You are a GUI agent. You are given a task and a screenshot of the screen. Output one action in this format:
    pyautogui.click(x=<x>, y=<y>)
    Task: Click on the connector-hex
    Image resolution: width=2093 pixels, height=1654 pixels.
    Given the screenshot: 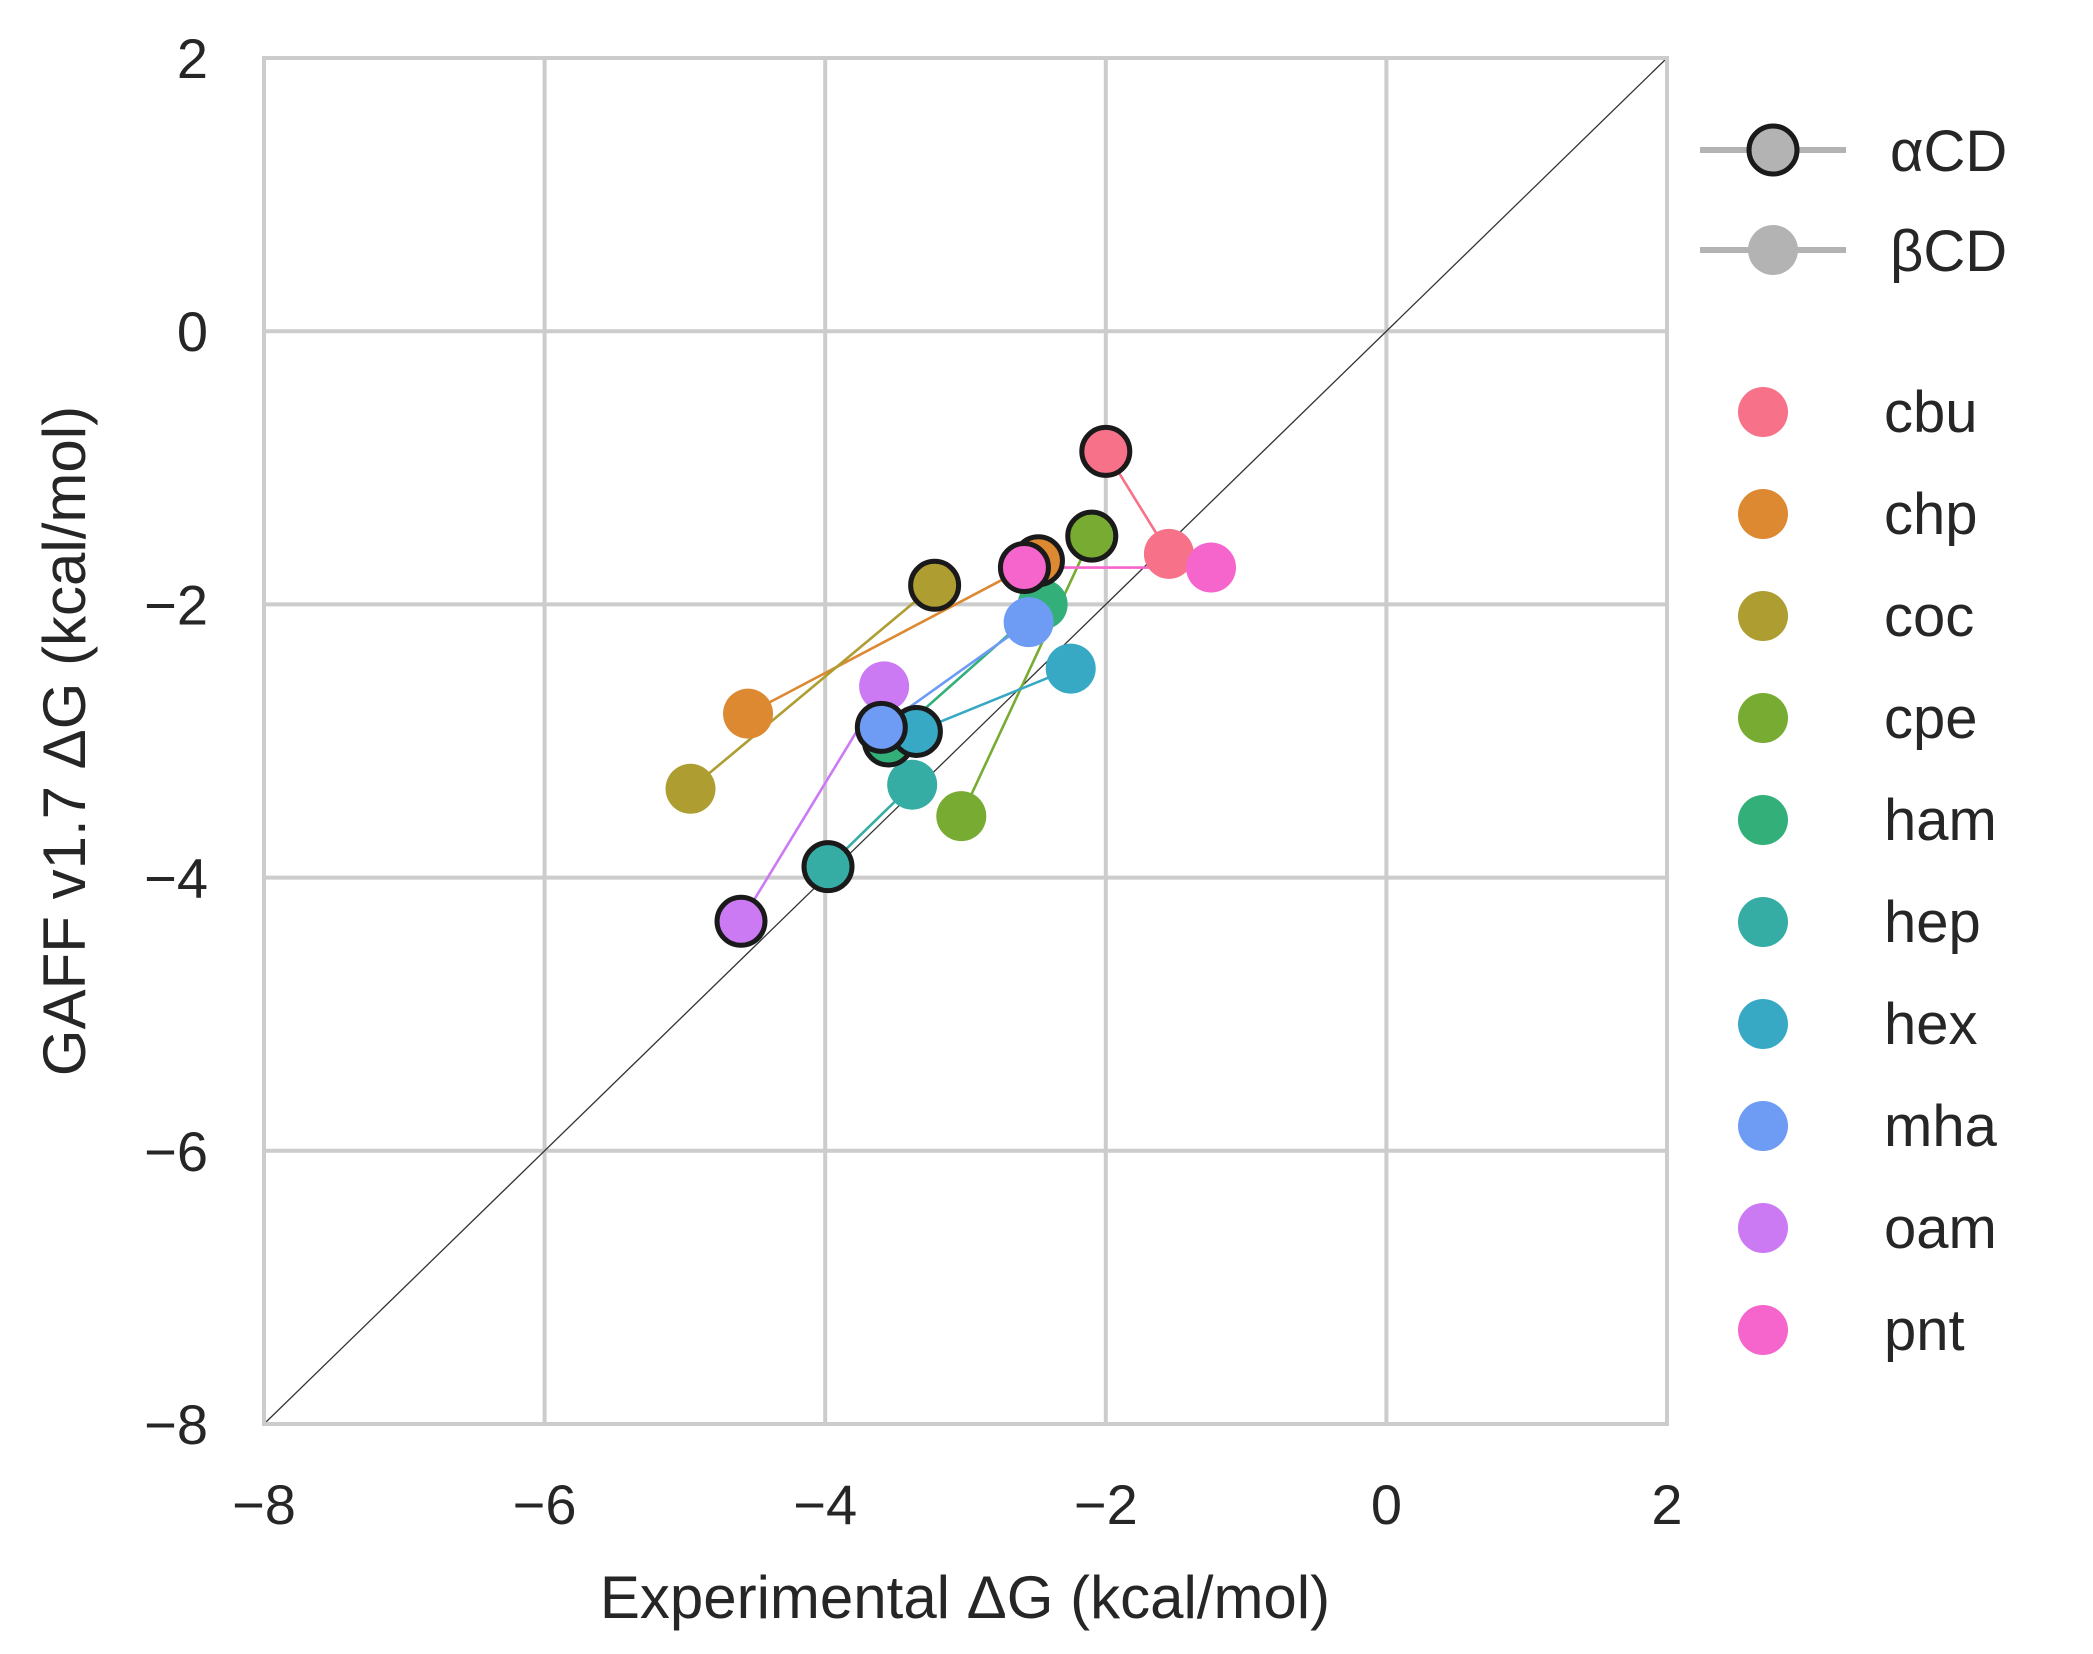 What is the action you would take?
    pyautogui.click(x=993, y=700)
    